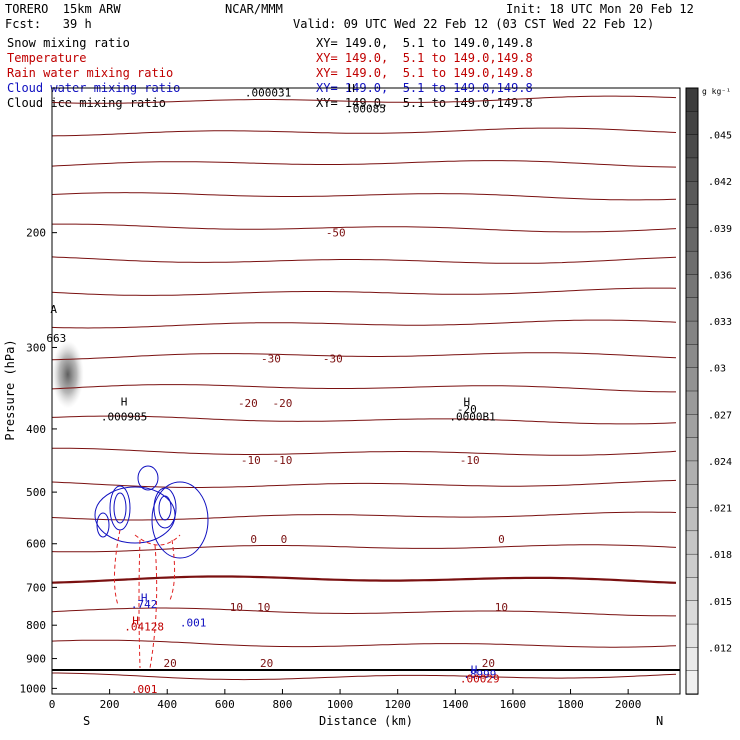 The height and width of the screenshot is (740, 740). Describe the element at coordinates (67, 374) in the screenshot. I see `snow-mixing-ratio-shade` at that location.